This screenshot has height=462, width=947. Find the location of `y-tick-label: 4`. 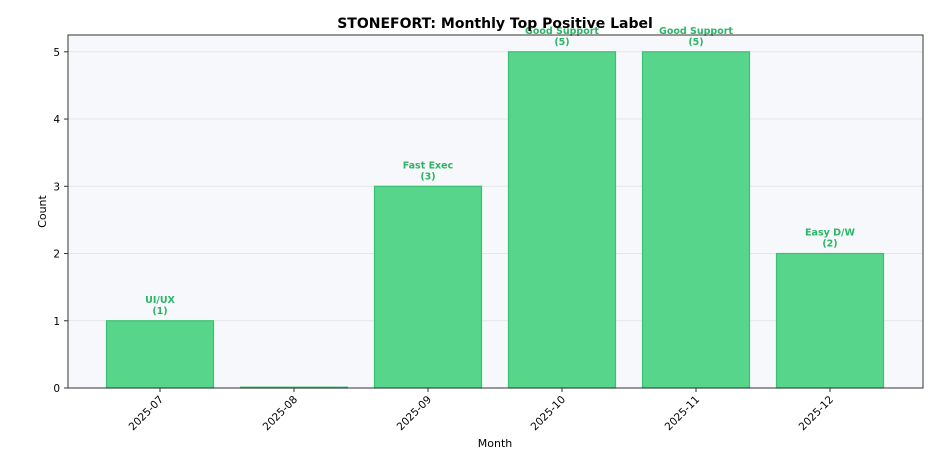

y-tick-label: 4 is located at coordinates (56, 120).